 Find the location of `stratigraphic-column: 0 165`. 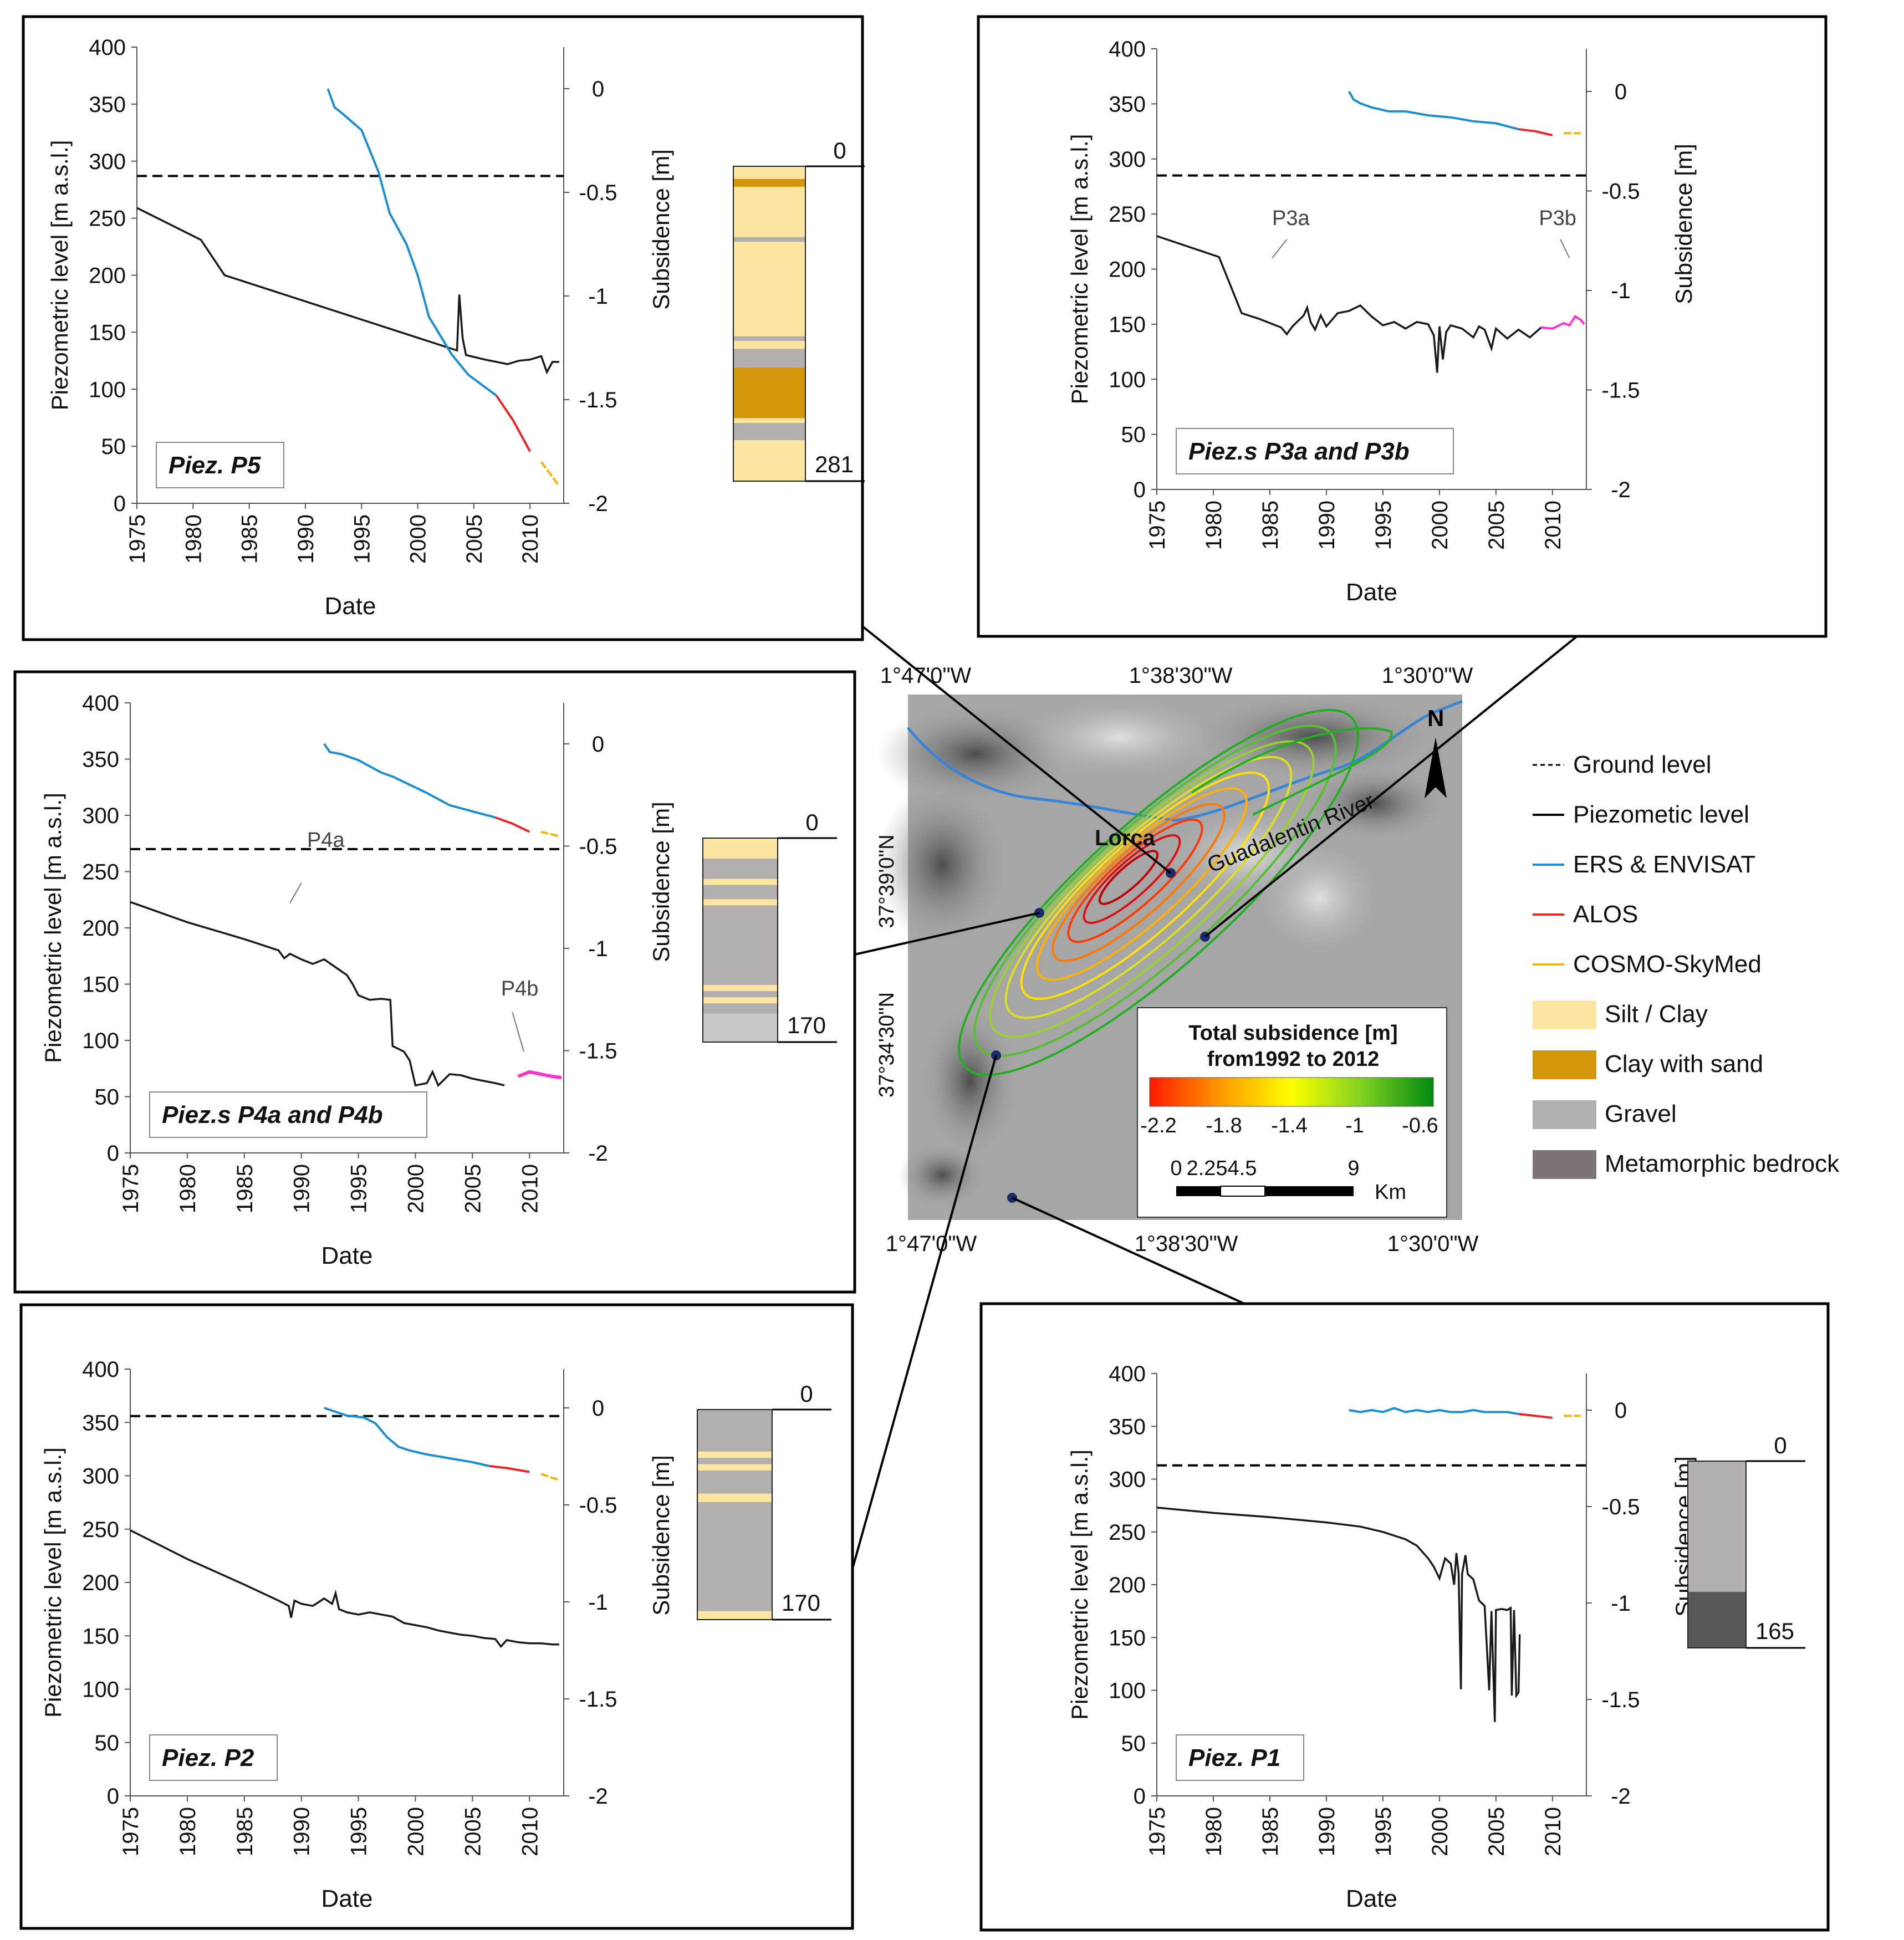

stratigraphic-column: 0 165 is located at coordinates (1746, 1540).